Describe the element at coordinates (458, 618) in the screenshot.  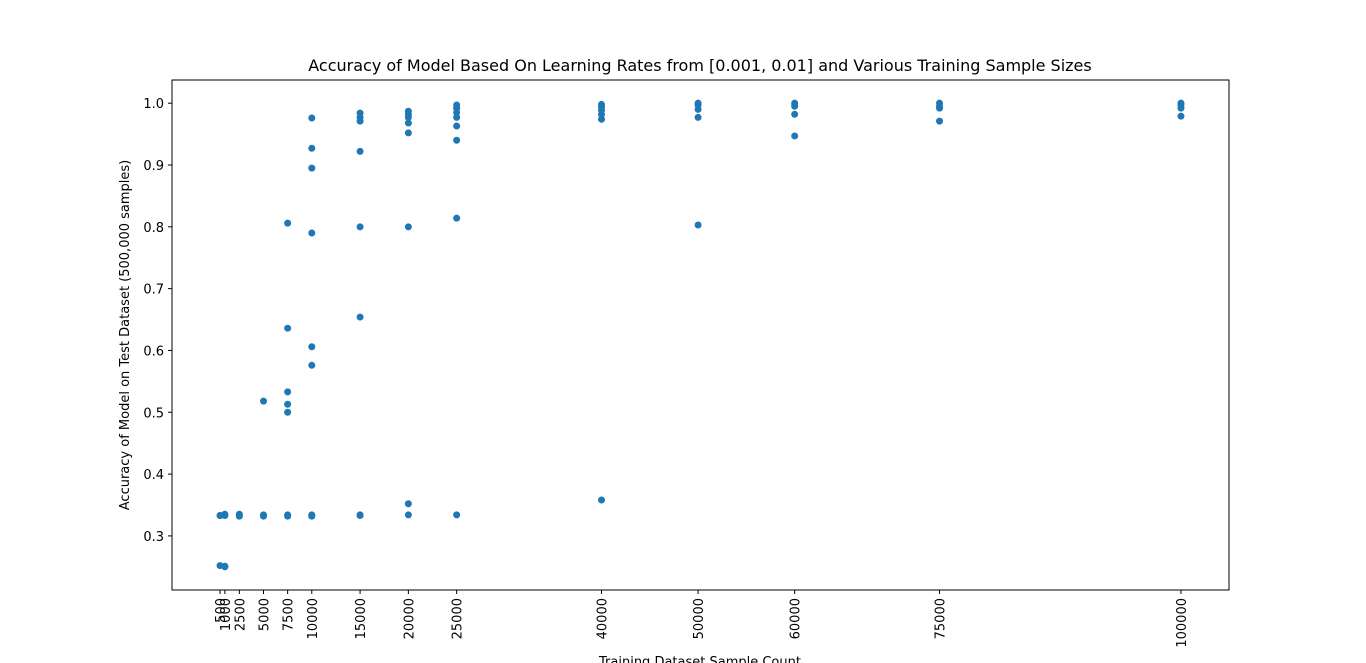
I see `x-tick-label: 25000` at that location.